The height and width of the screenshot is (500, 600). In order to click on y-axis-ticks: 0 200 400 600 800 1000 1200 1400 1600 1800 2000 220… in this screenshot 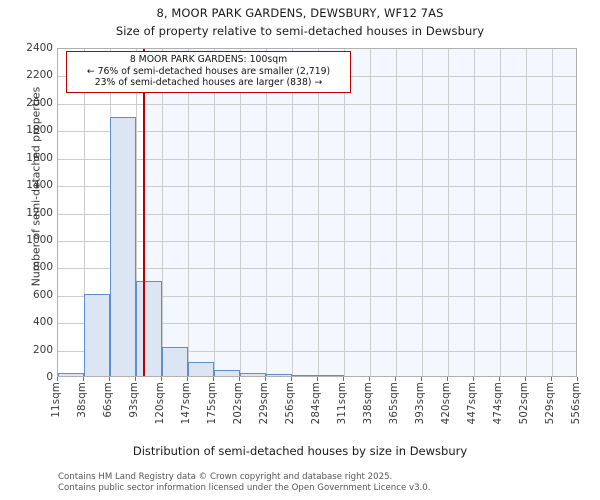, I will do `click(26, 250)`.